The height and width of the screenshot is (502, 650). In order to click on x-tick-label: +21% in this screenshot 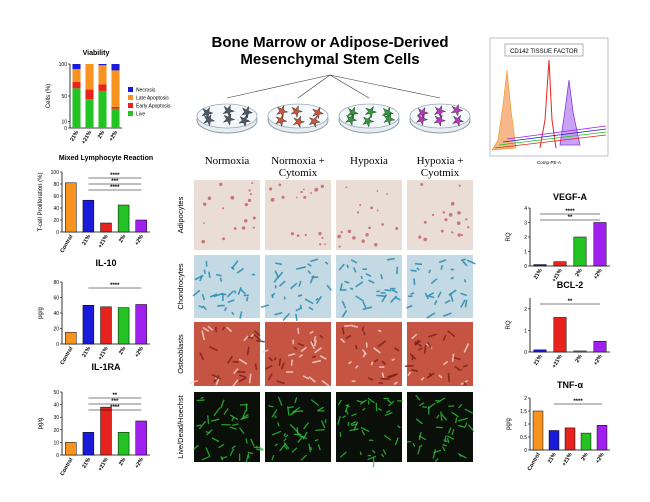, I will do `click(87, 137)`.